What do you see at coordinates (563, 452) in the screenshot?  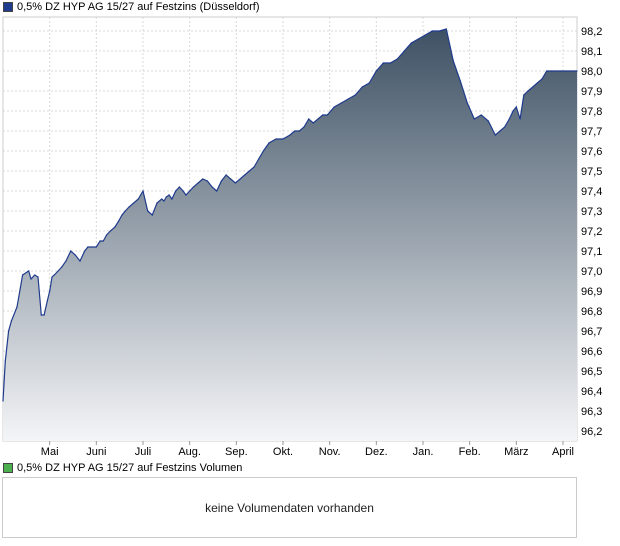 I see `x-tick-label: April` at bounding box center [563, 452].